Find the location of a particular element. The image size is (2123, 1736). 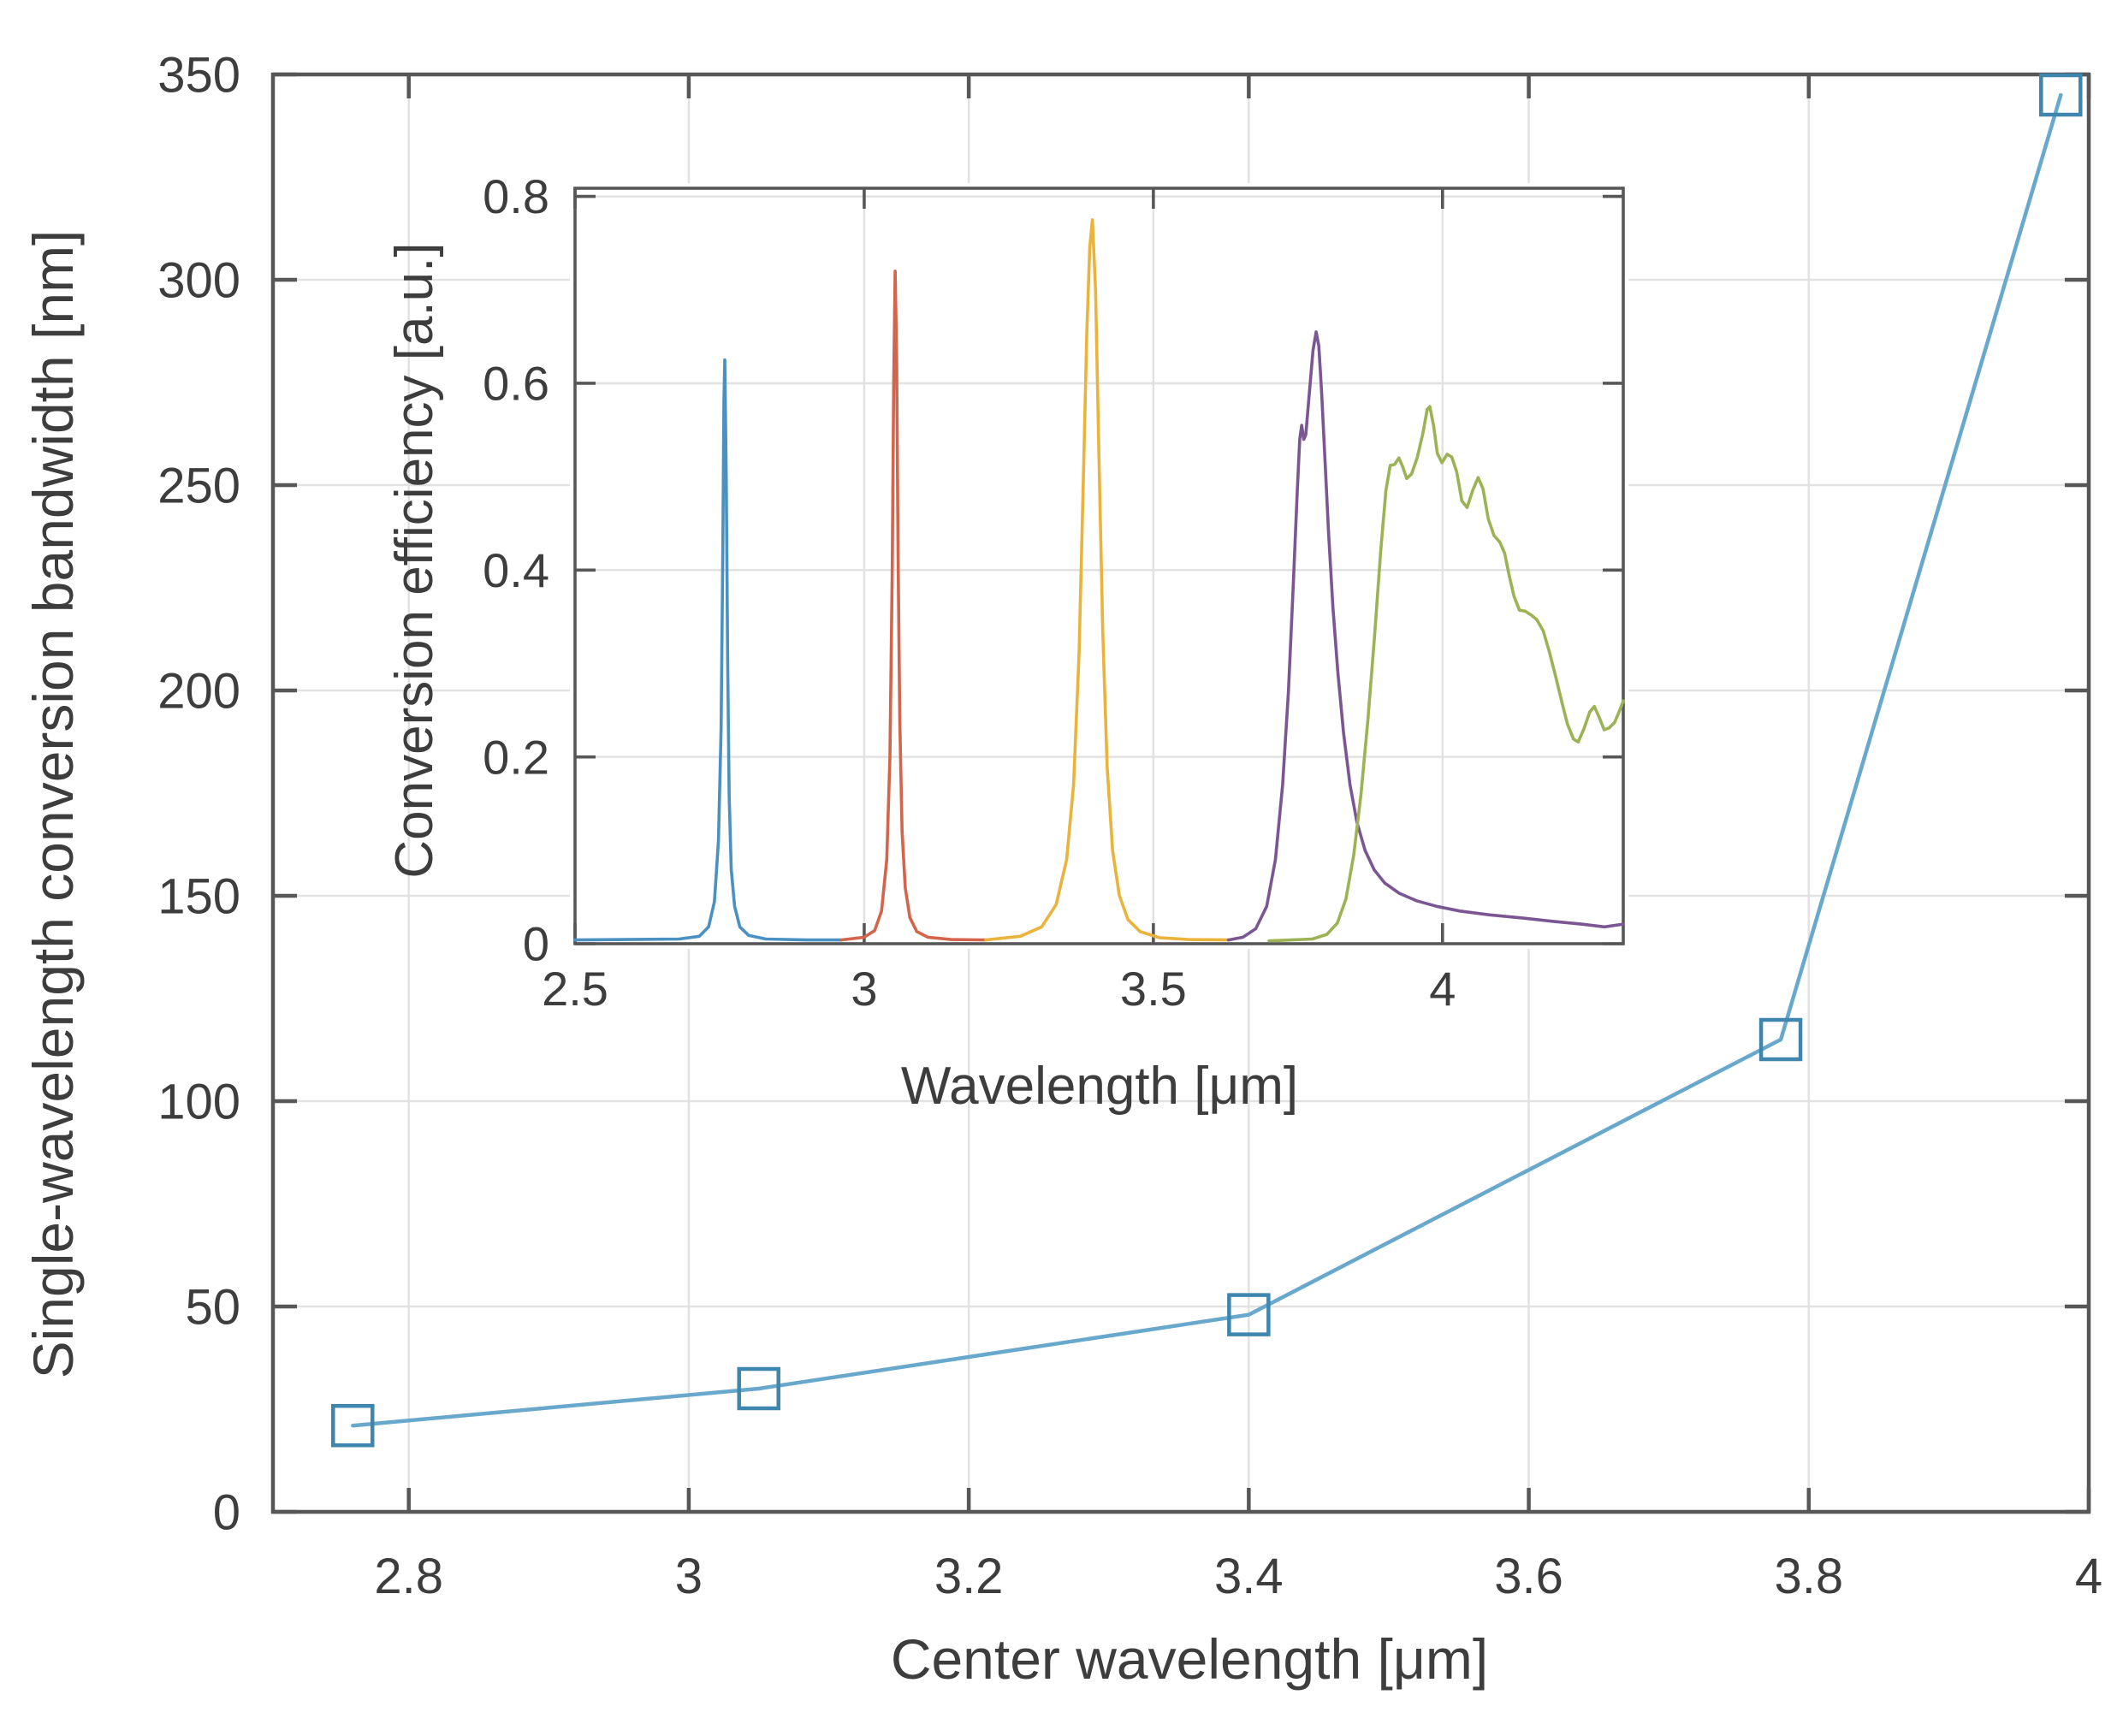

x-tick-label: 3.8 is located at coordinates (1808, 1576).